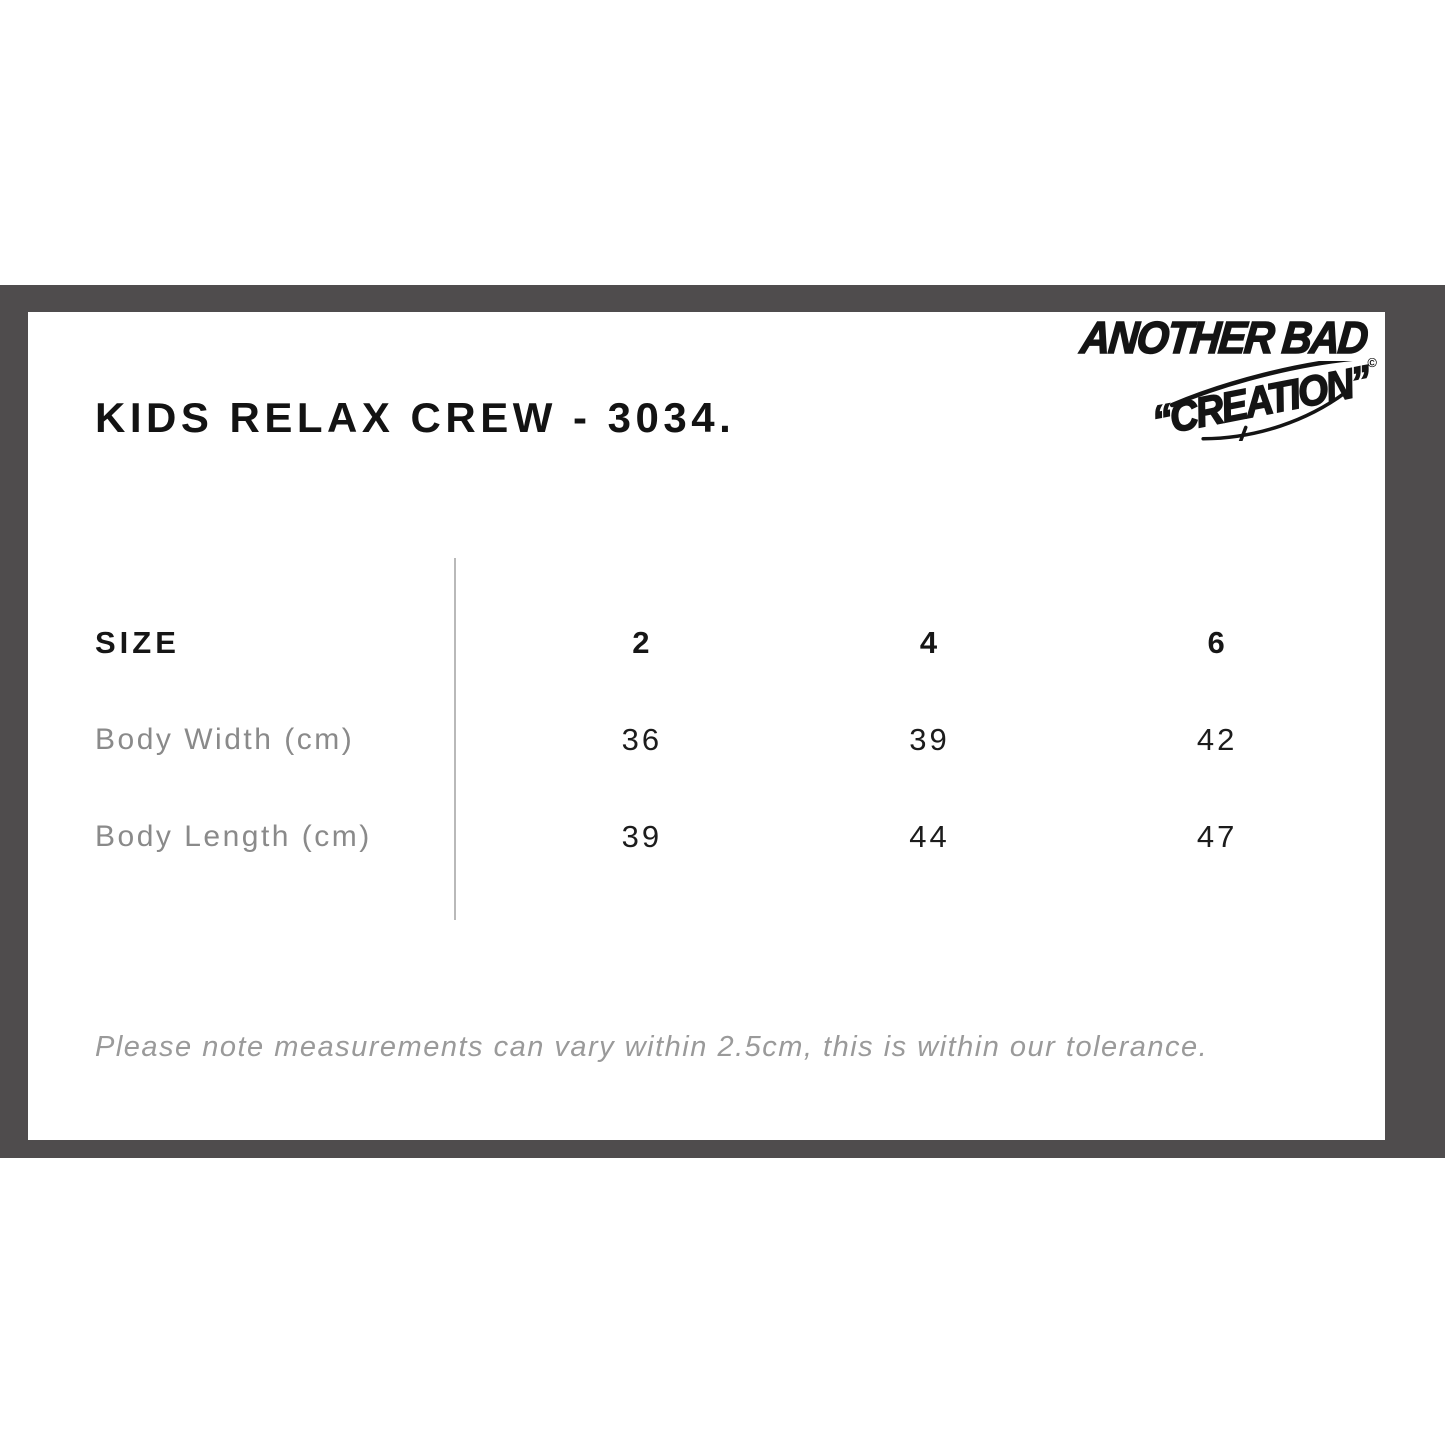 Image resolution: width=1445 pixels, height=1445 pixels. Describe the element at coordinates (1217, 739) in the screenshot. I see `body-width-size-6: 42` at that location.